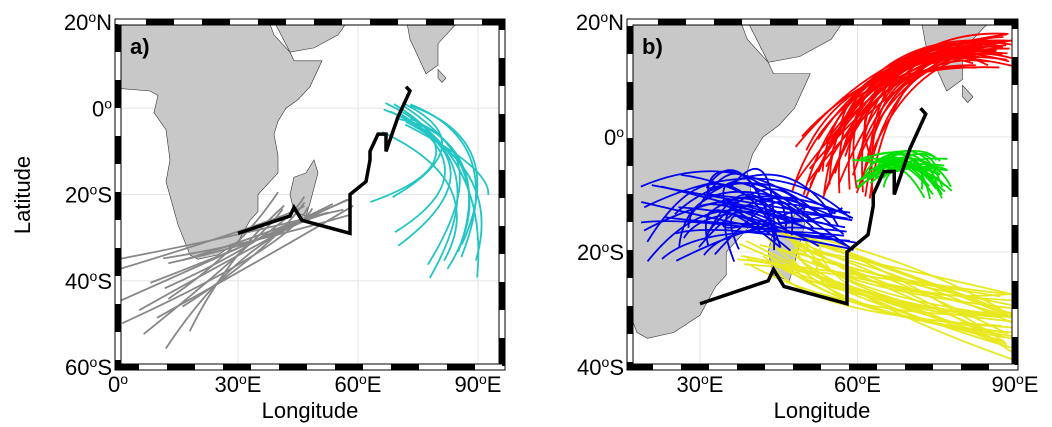  I want to click on y-axis-label: Latitude, so click(22, 195).